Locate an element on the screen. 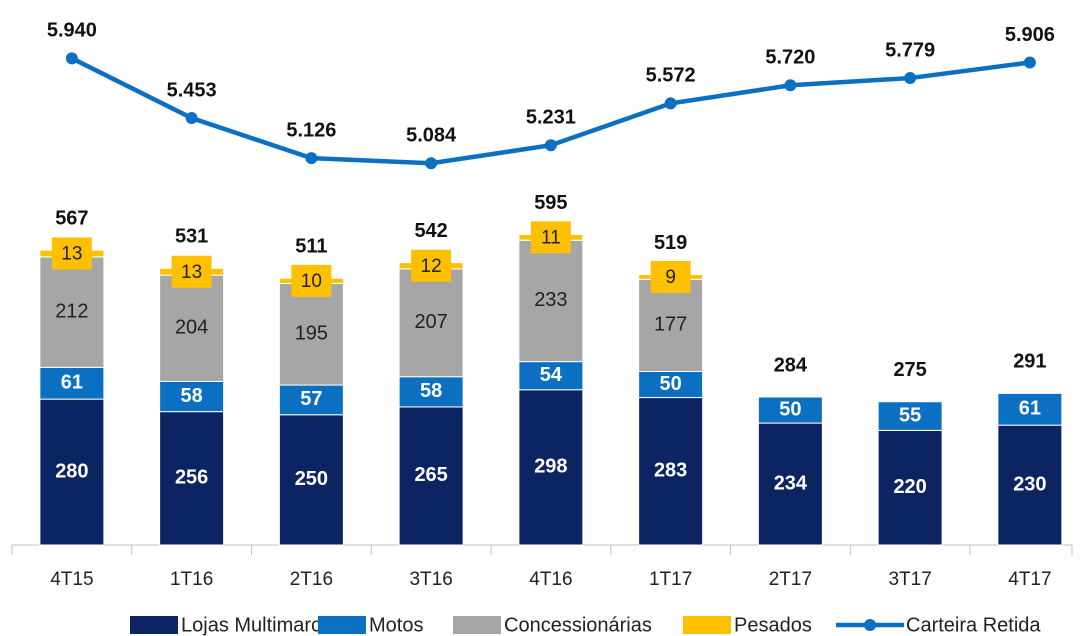  segment-label: 55 is located at coordinates (910, 415).